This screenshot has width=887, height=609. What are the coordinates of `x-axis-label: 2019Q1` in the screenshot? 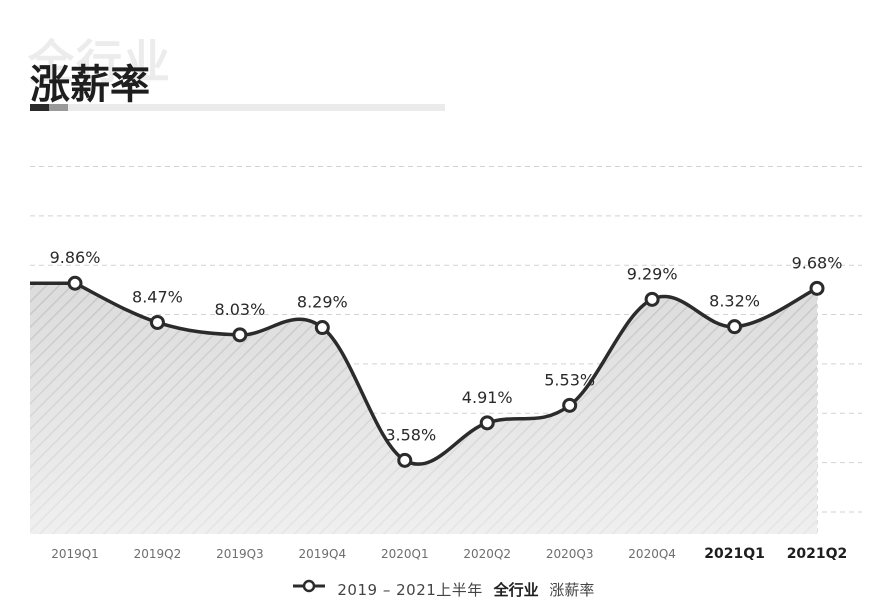 It's located at (75, 554).